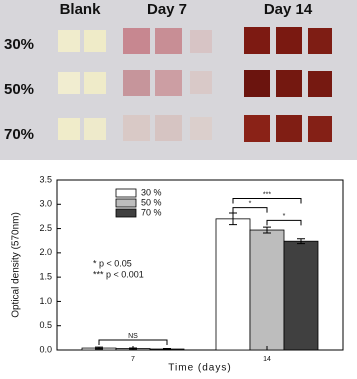 The image size is (357, 379). I want to click on p-value-note: * p < 0.05, so click(112, 263).